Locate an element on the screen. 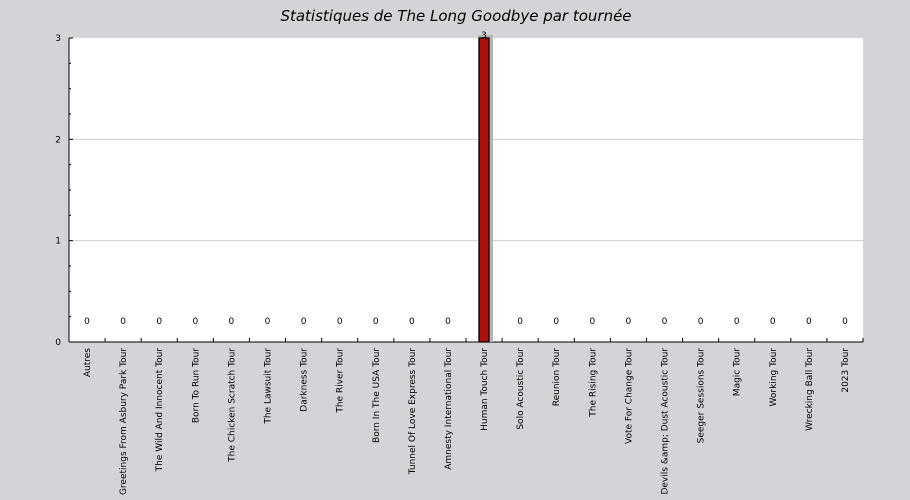 The width and height of the screenshot is (910, 500). x-category-label: The Rising Tour is located at coordinates (593, 383).